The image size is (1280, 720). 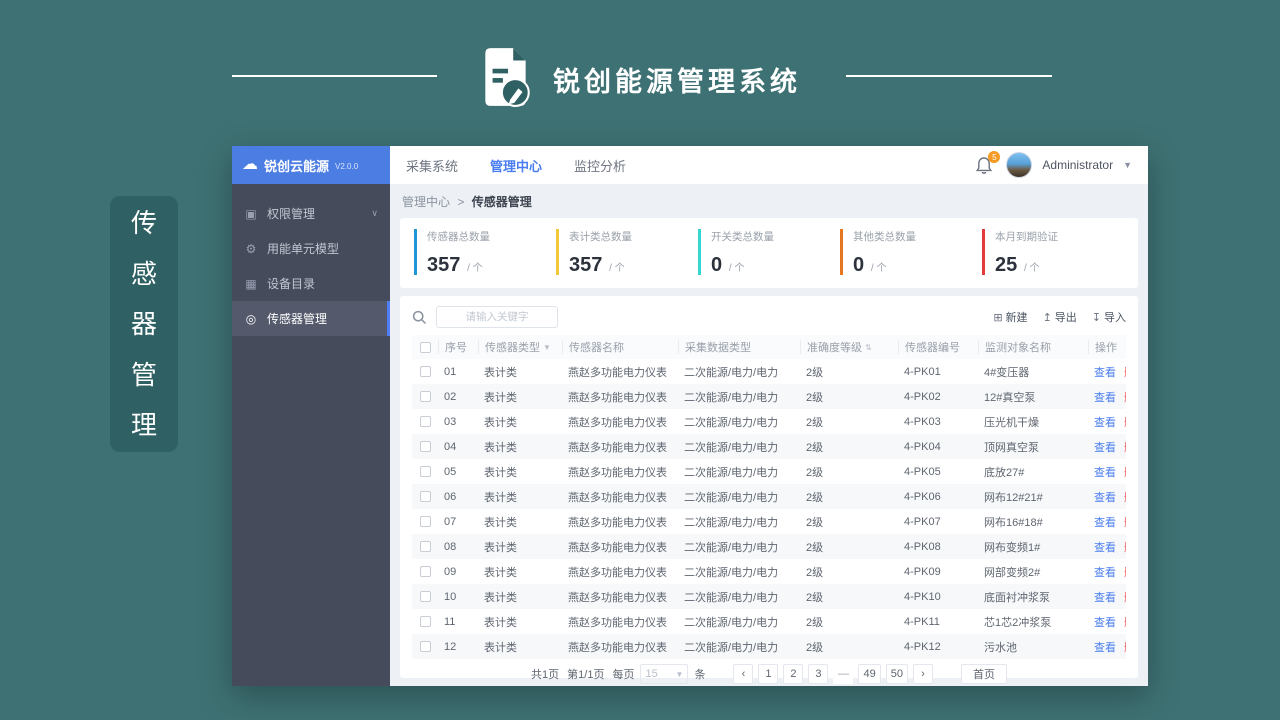 I want to click on column-header-label: 操作, so click(x=1106, y=348).